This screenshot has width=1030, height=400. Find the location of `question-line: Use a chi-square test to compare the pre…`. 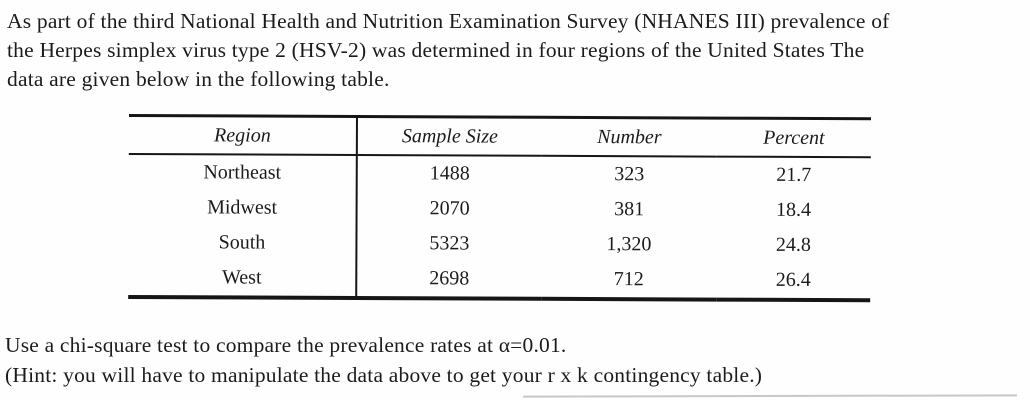

question-line: Use a chi-square test to compare the pre… is located at coordinates (286, 345).